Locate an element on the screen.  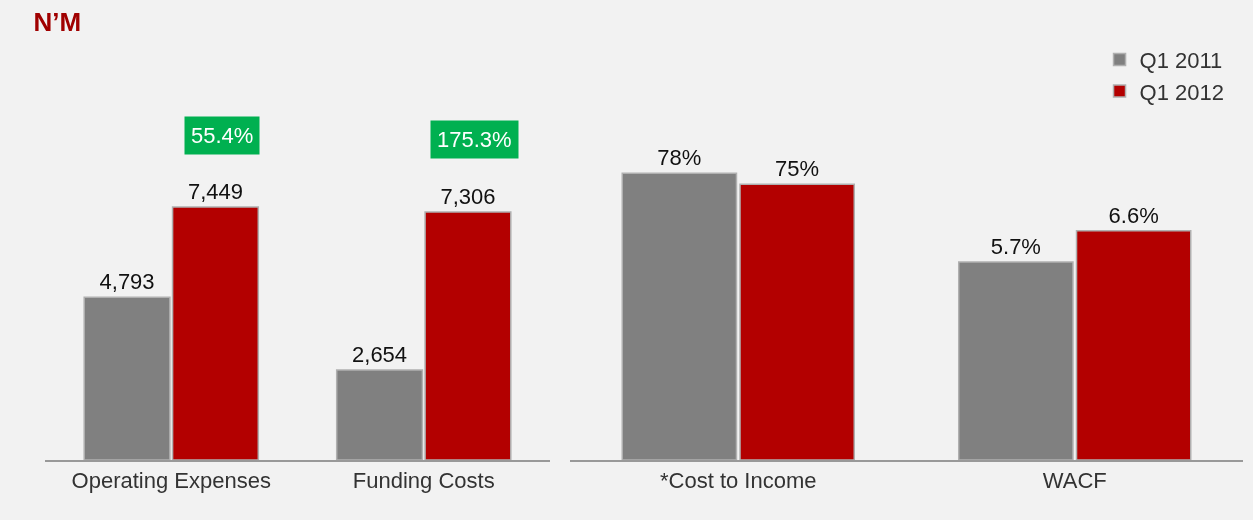
data-label: 2,654 is located at coordinates (380, 354).